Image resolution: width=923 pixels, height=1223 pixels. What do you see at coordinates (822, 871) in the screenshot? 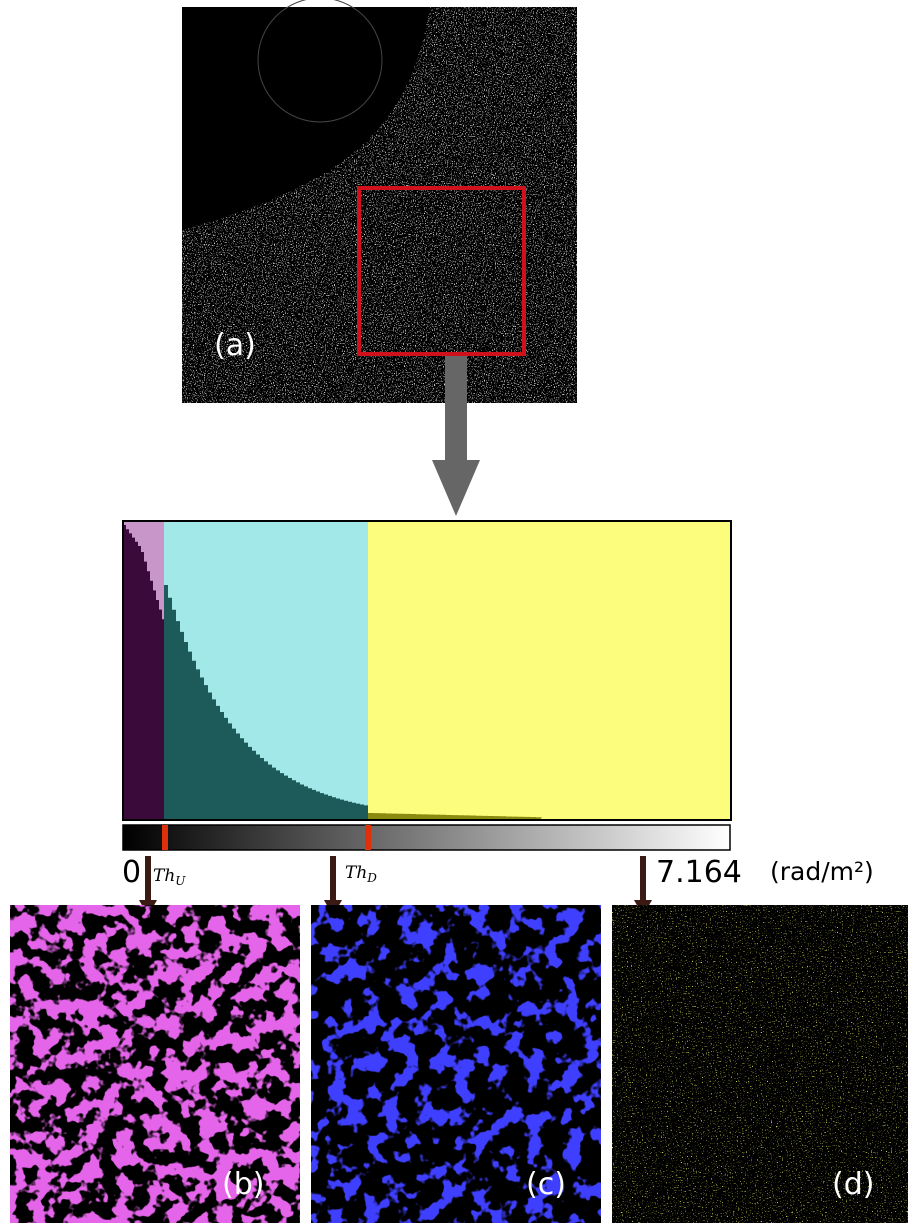
I see `scale-unit: (rad/m²)` at bounding box center [822, 871].